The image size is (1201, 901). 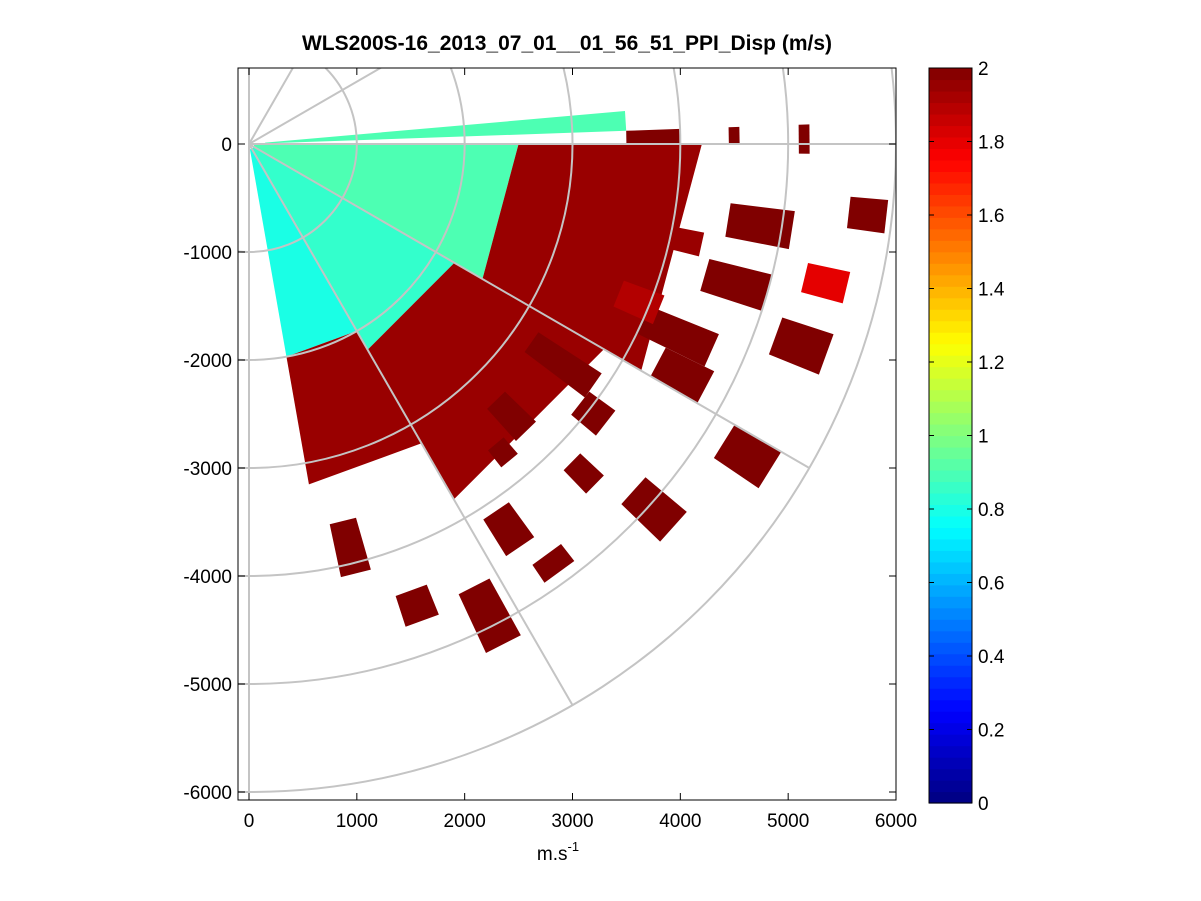 I want to click on y-tick-label: -3000, so click(x=207, y=469).